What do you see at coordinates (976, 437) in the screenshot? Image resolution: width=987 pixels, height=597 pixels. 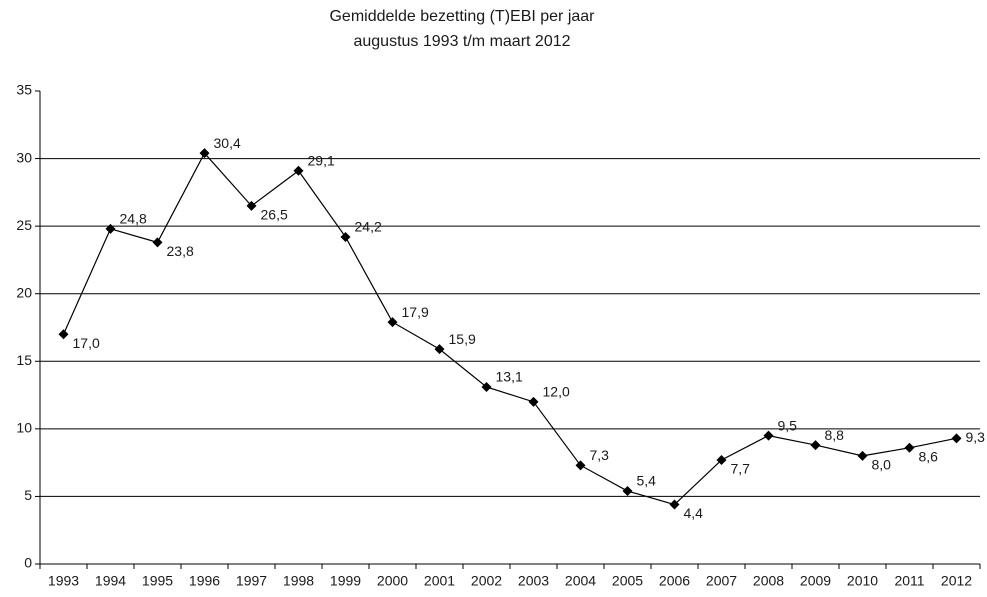 I see `data-label: 9,3` at bounding box center [976, 437].